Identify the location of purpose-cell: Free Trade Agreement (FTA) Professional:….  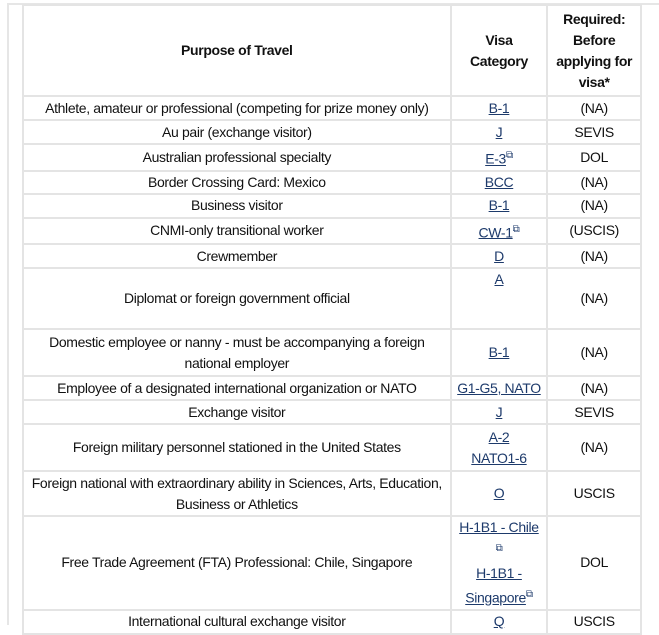
(237, 563).